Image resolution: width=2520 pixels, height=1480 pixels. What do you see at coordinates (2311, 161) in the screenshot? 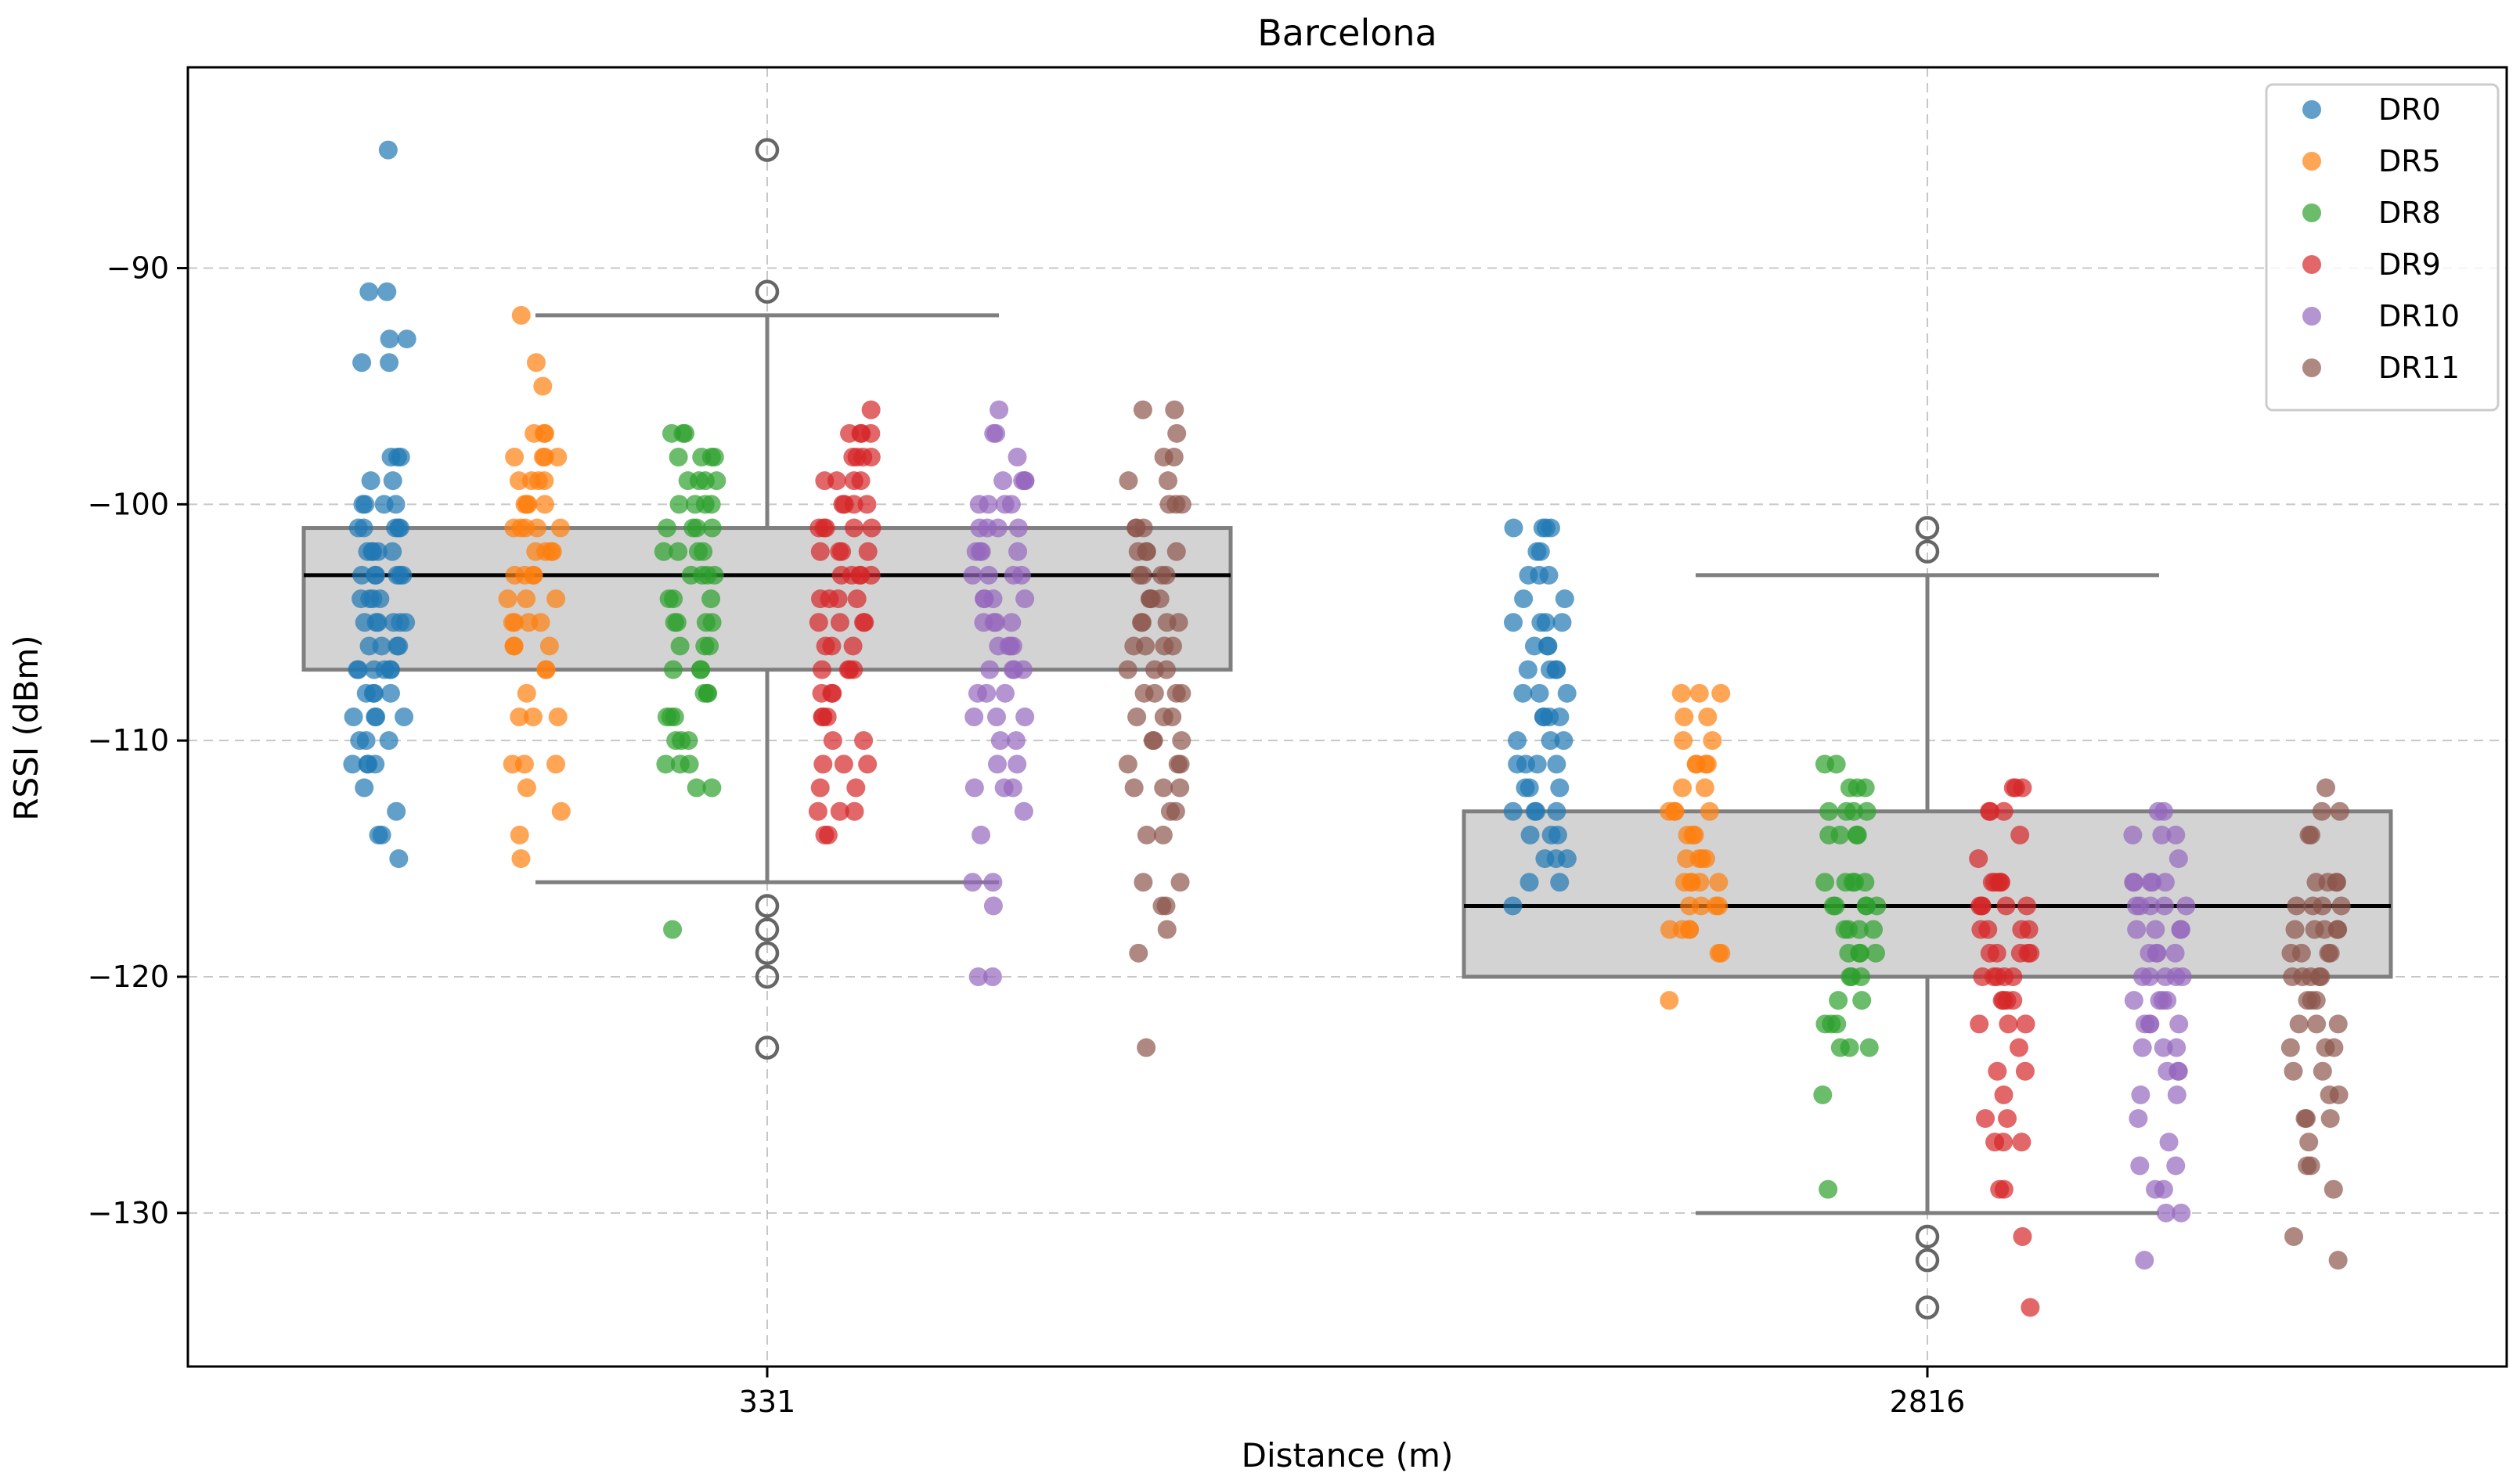
I see `legend-marker-dr5` at bounding box center [2311, 161].